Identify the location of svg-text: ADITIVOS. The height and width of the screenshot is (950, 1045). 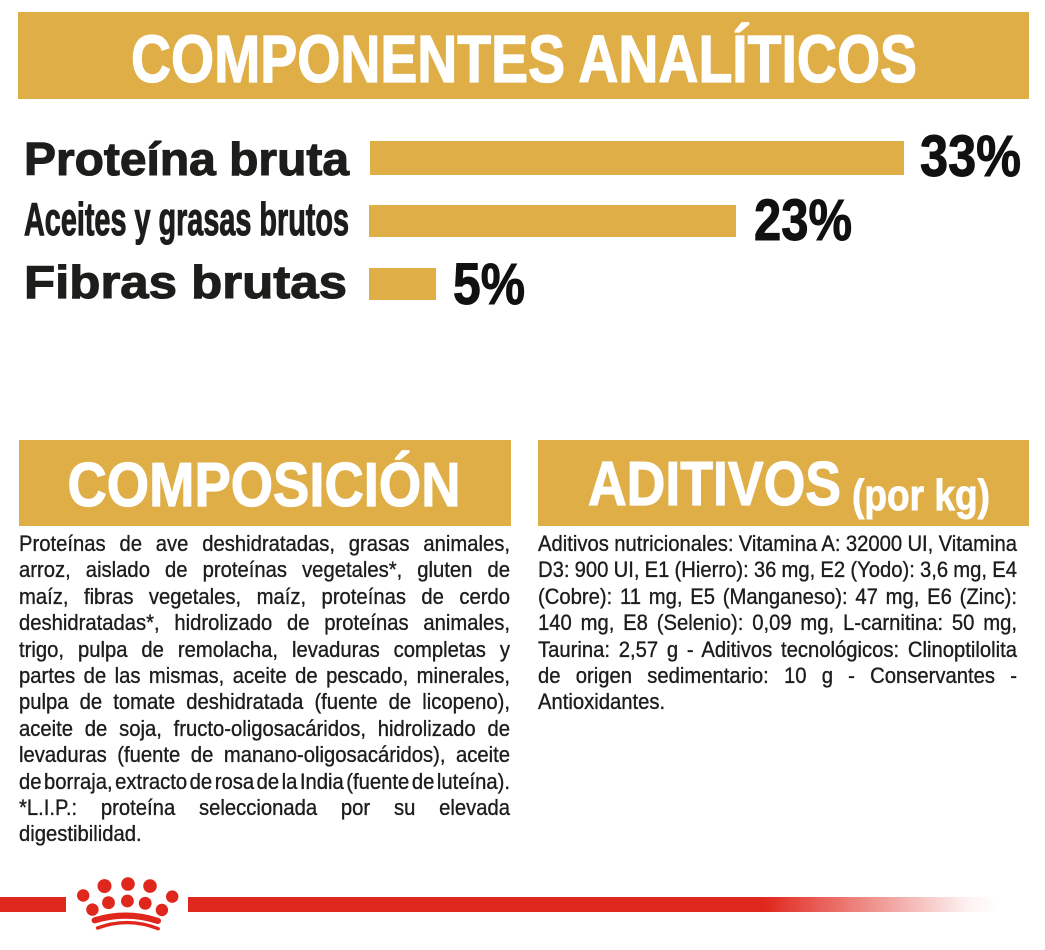
(714, 484).